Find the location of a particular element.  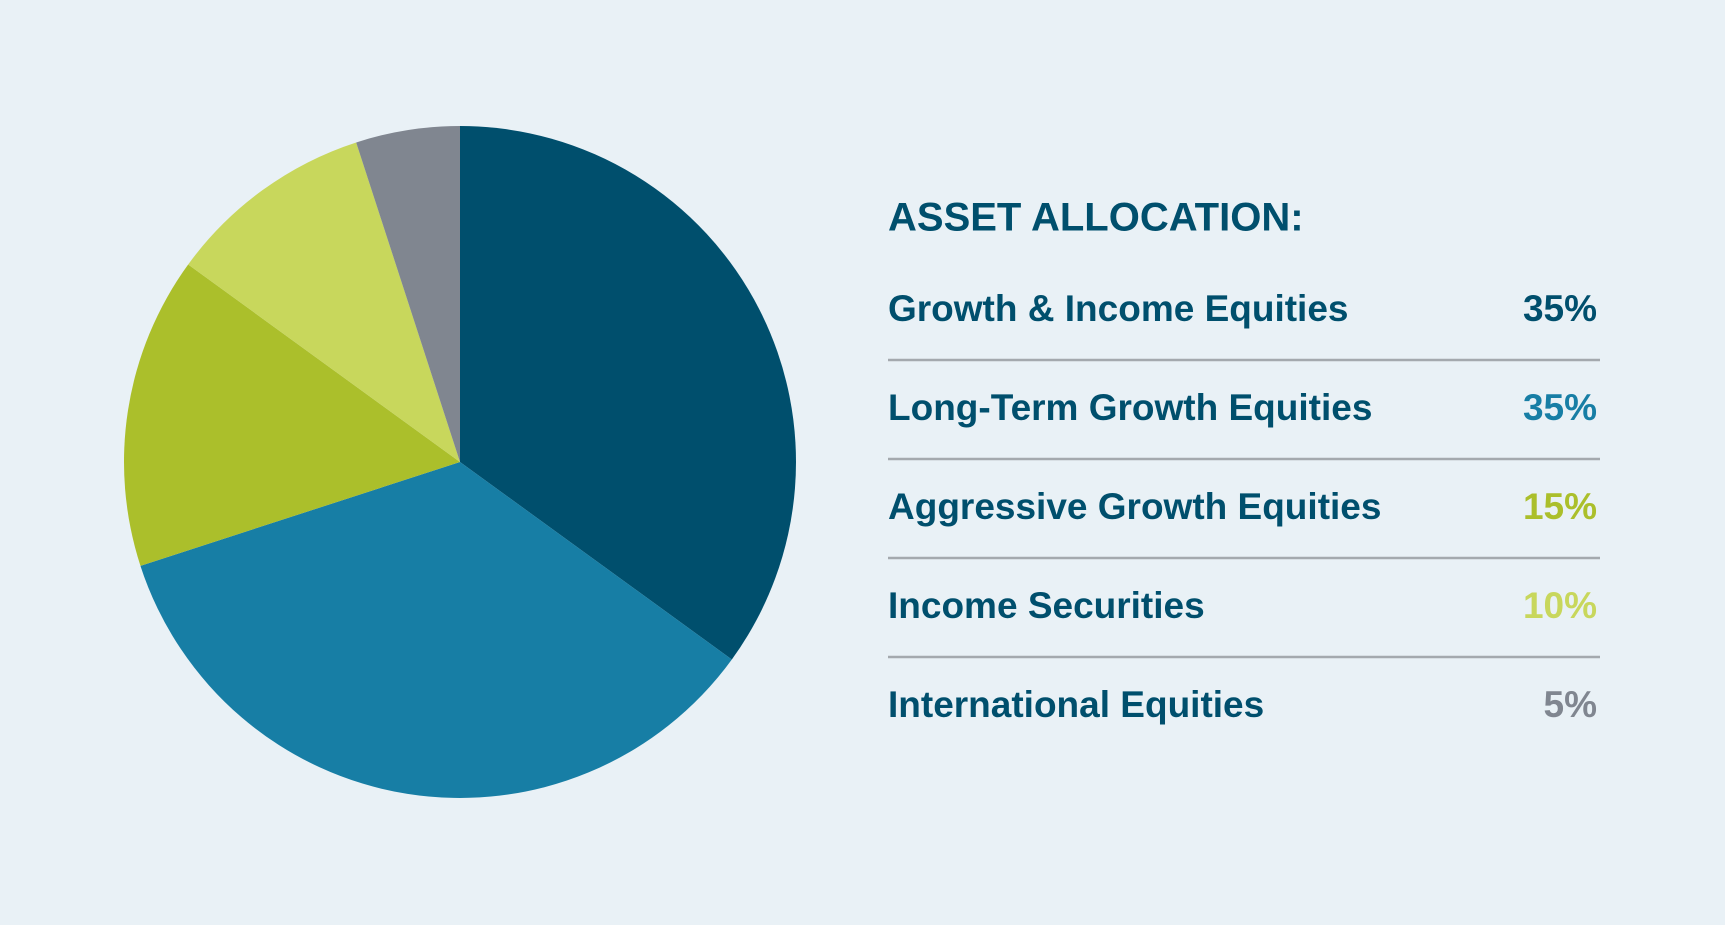

value-label: 10% is located at coordinates (1560, 605).